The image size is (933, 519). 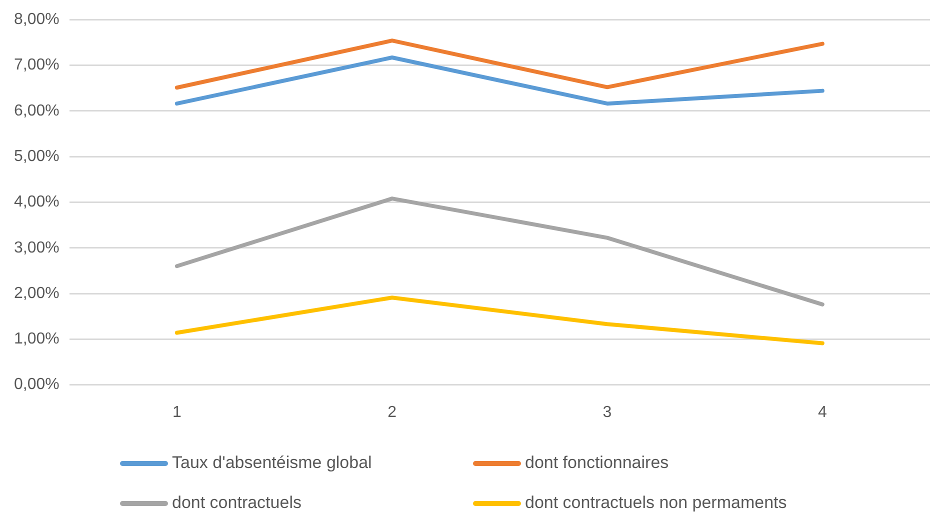 What do you see at coordinates (37, 111) in the screenshot?
I see `y-tick-label: 6,00%` at bounding box center [37, 111].